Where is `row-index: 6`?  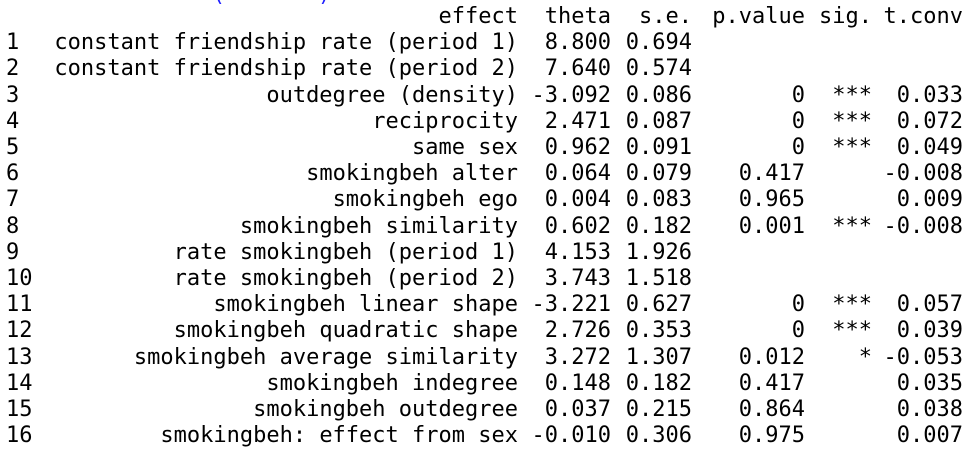
row-index: 6 is located at coordinates (13, 174).